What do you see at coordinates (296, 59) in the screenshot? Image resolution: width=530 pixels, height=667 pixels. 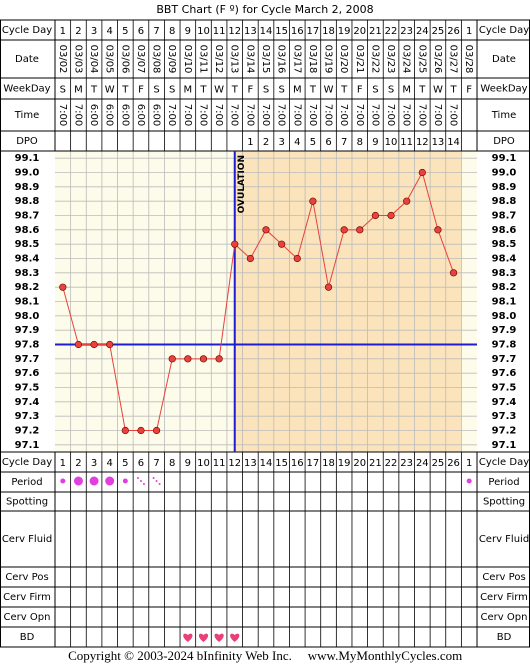 I see `date-label: 03/17` at bounding box center [296, 59].